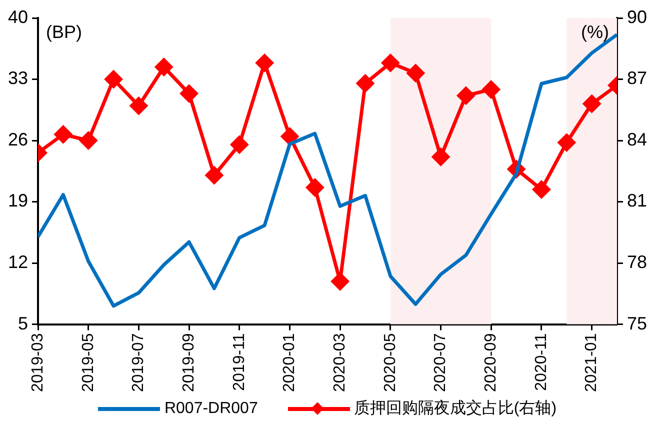  Describe the element at coordinates (541, 362) in the screenshot. I see `x-tick-label: 2020-11` at that location.